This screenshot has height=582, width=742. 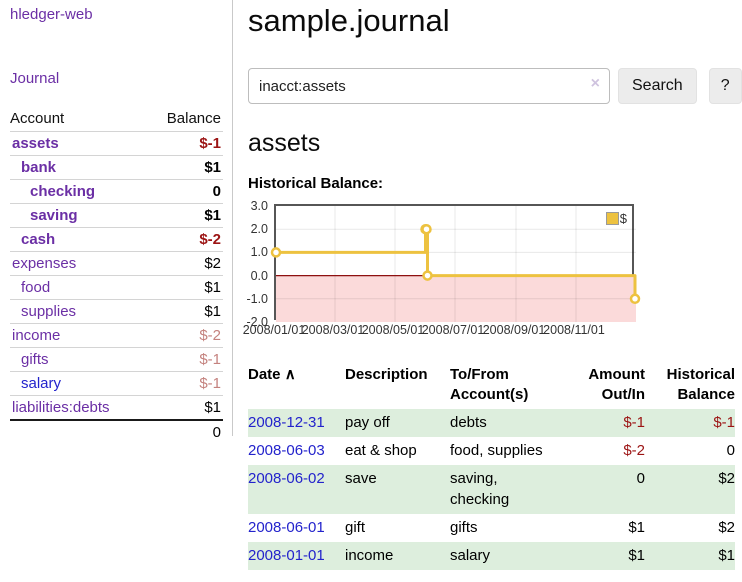 What do you see at coordinates (116, 407) in the screenshot?
I see `account-row: liabilities:debts $1` at bounding box center [116, 407].